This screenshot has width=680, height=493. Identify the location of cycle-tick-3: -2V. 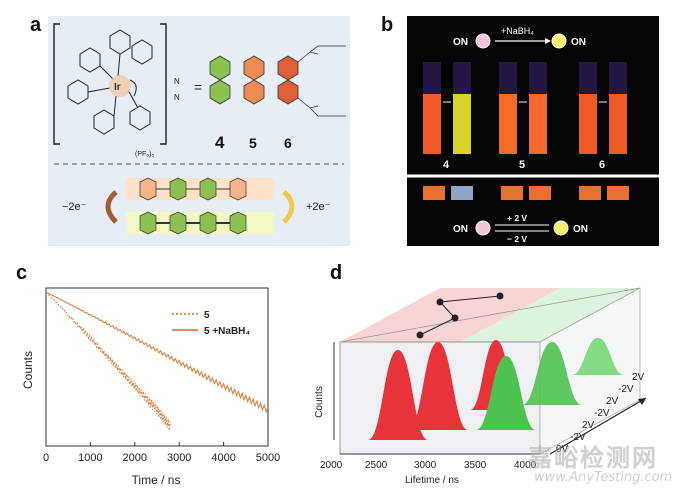
(602, 413).